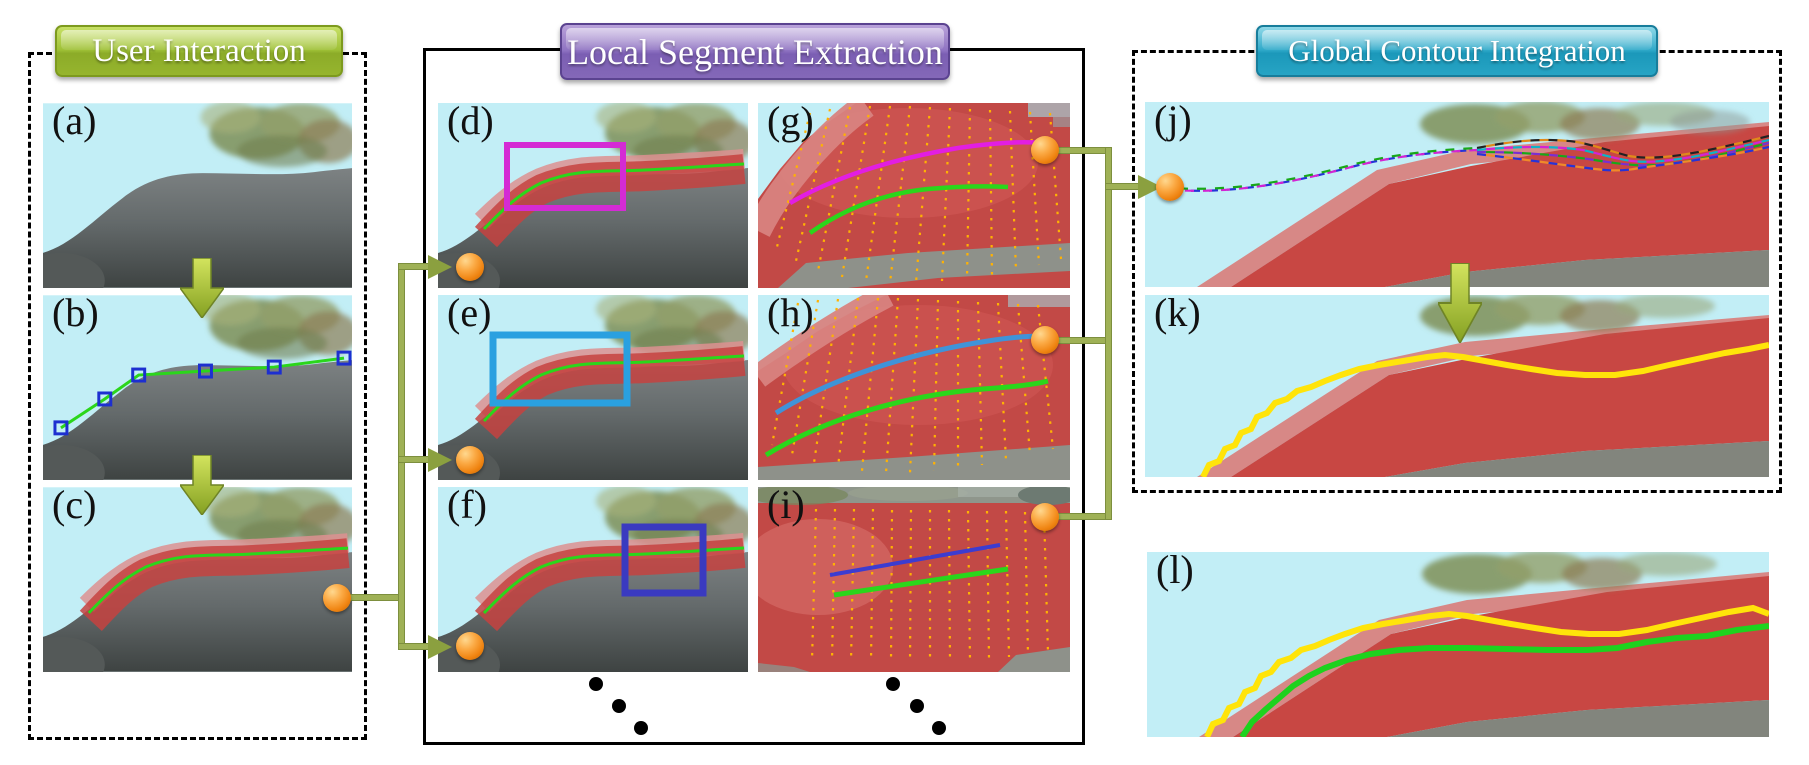  What do you see at coordinates (915, 560) in the screenshot?
I see `extracted-segment-navy` at bounding box center [915, 560].